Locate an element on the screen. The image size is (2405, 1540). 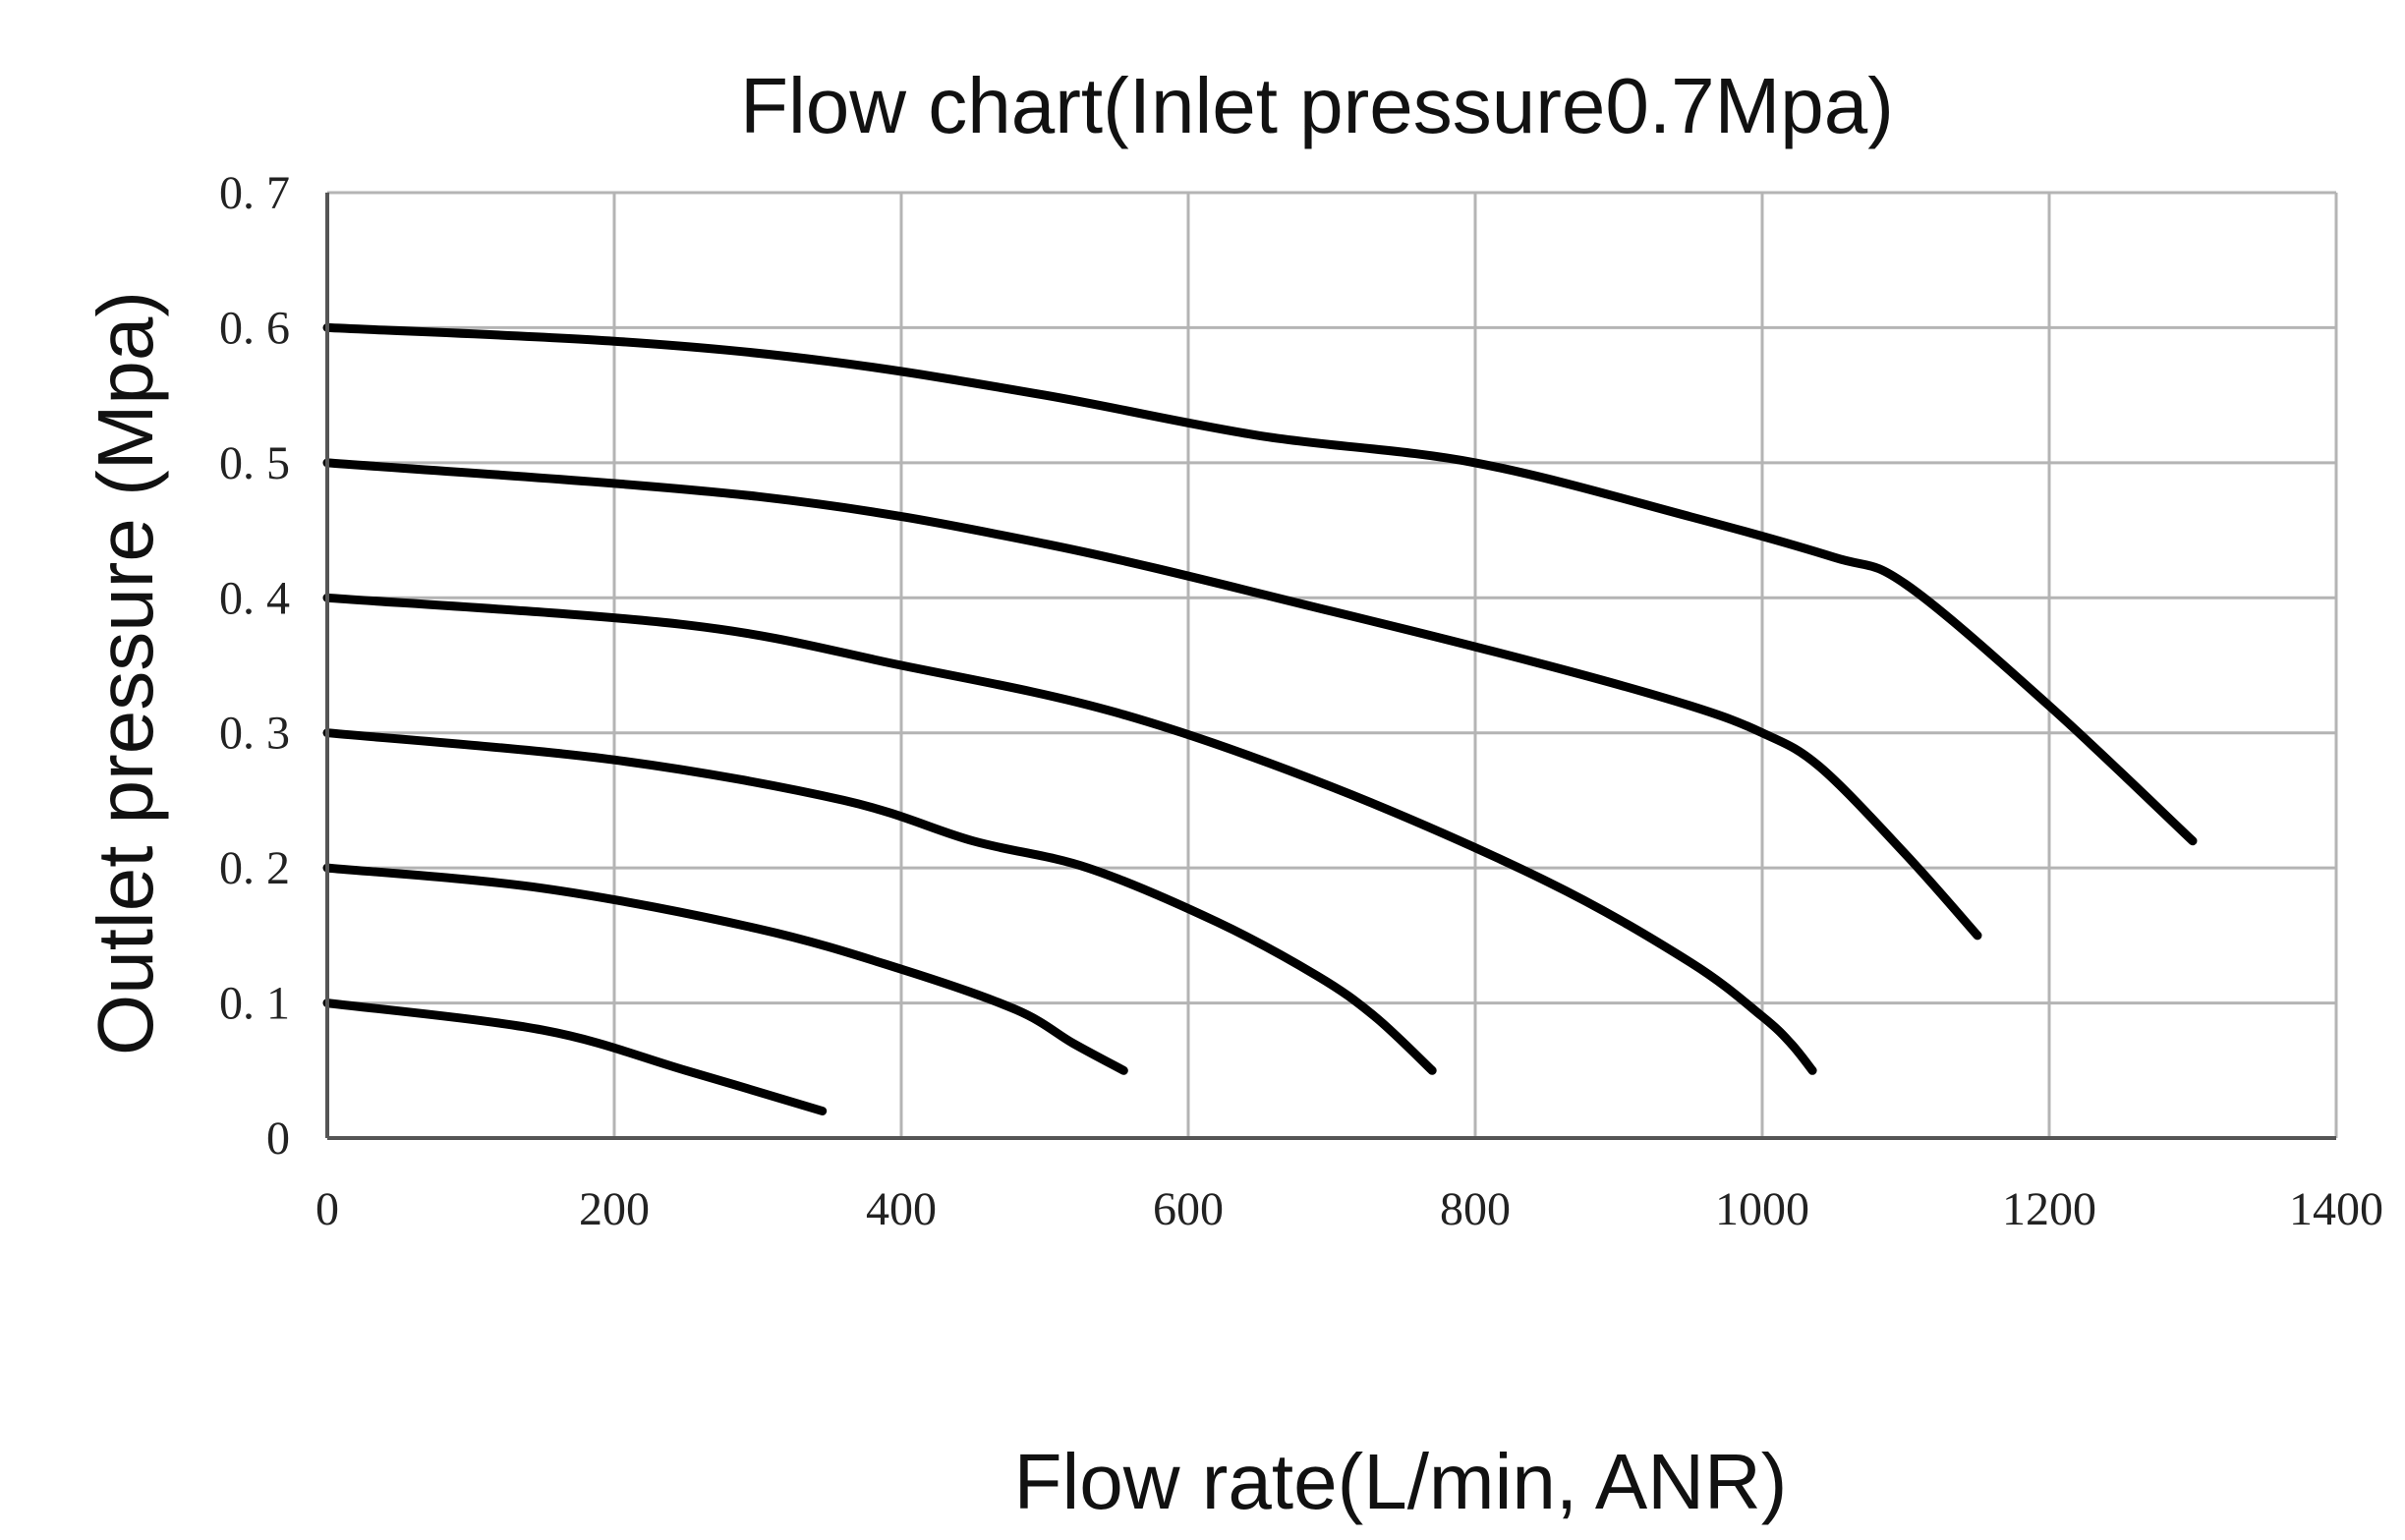
y-tick-label: 0. 7 is located at coordinates (254, 193).